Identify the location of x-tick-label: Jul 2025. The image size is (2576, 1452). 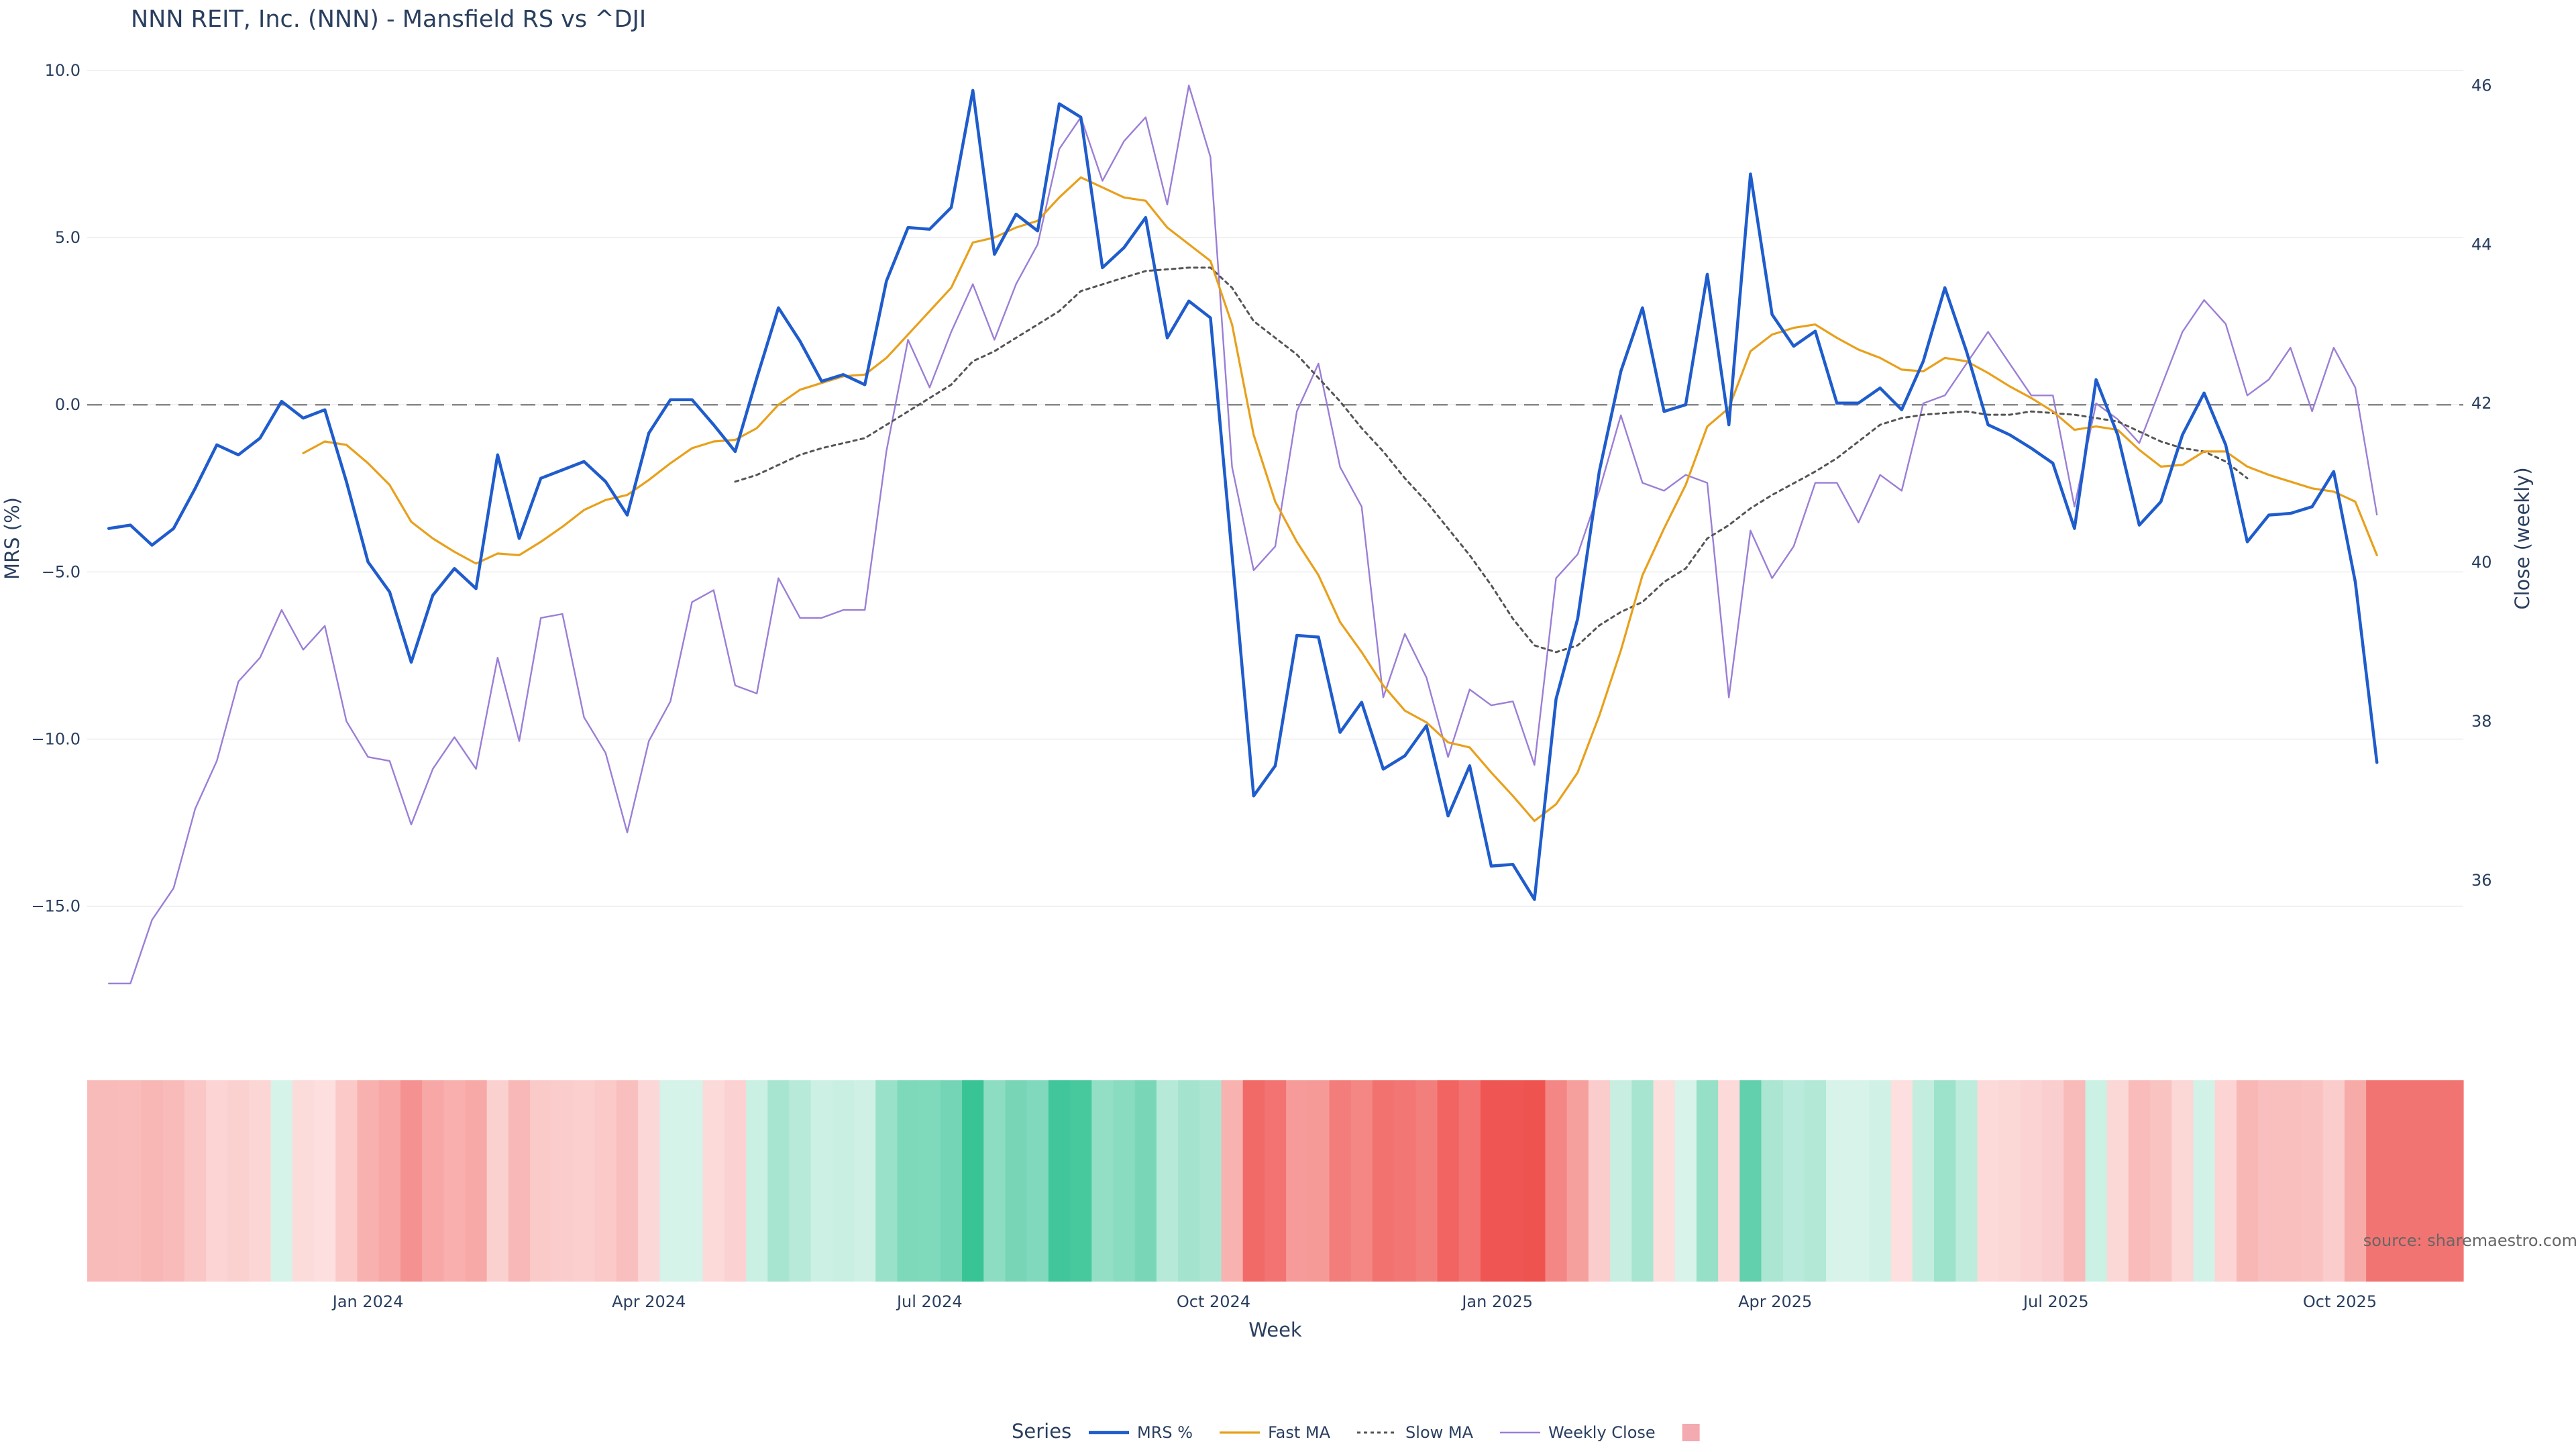
(2055, 1302).